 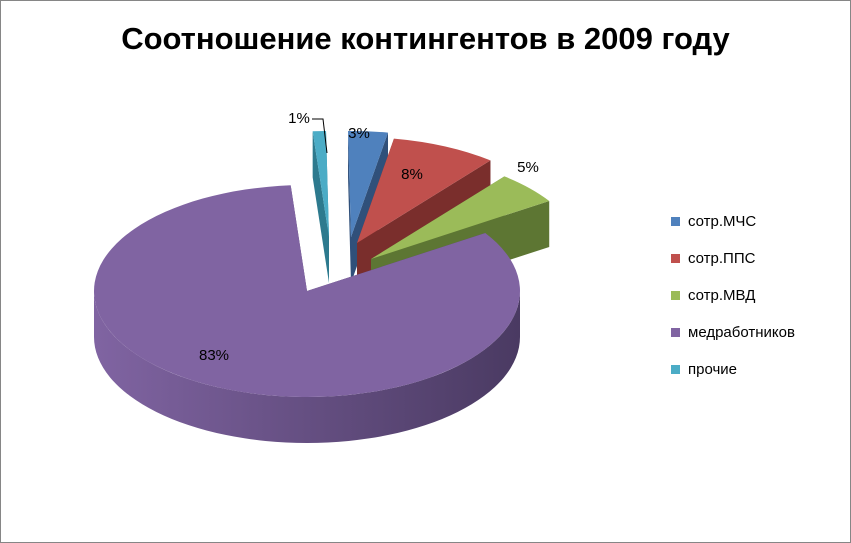 I want to click on chart-title: Соотношение контингентов в 2009 году, so click(x=425, y=38).